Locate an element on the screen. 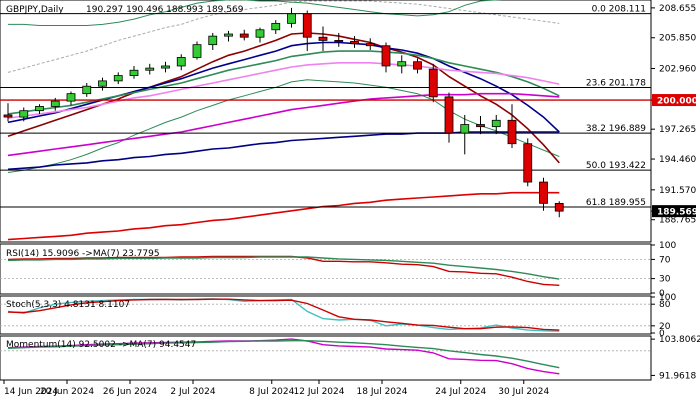  price-axis-label: 205.850 is located at coordinates (677, 39).